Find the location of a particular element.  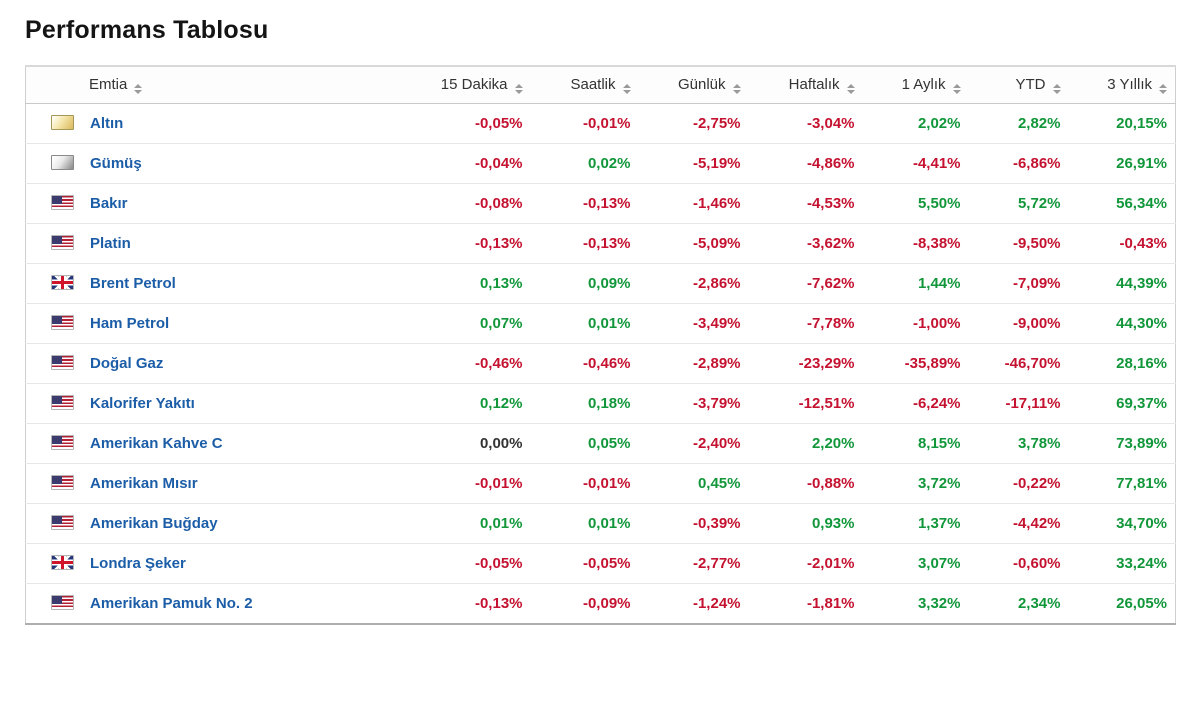

column-header-emtia: Emtia is located at coordinates (201, 85).